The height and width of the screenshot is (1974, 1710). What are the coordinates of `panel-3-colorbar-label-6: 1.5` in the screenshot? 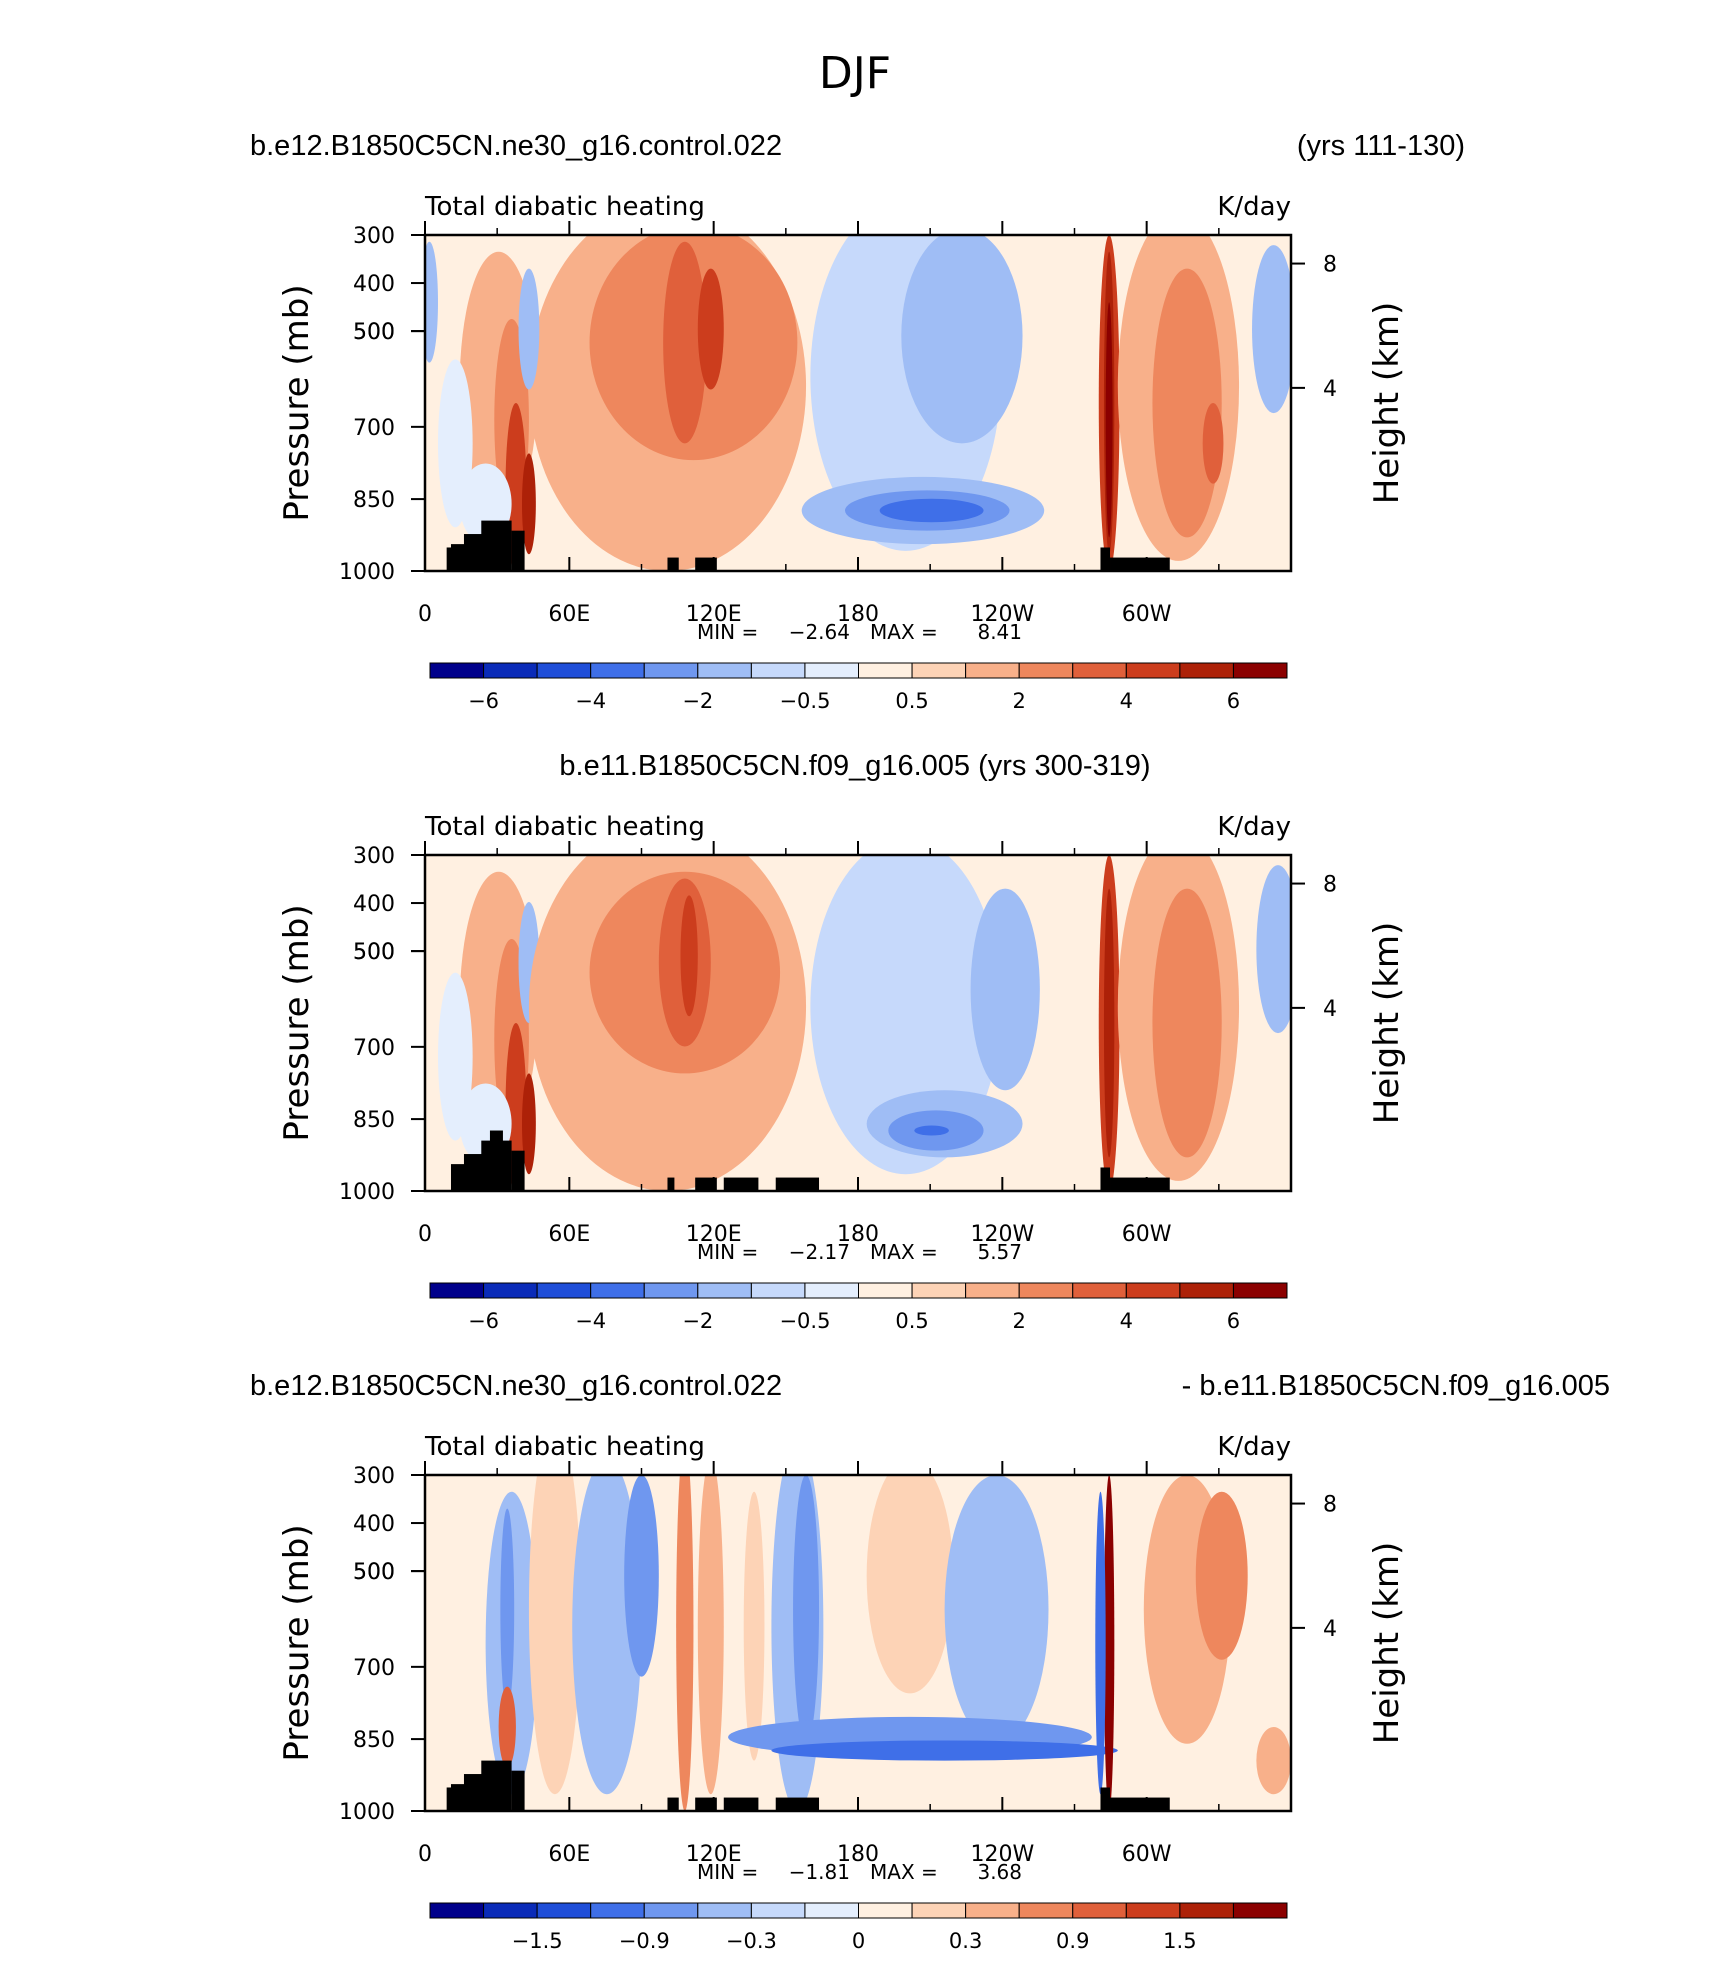 It's located at (1179, 1941).